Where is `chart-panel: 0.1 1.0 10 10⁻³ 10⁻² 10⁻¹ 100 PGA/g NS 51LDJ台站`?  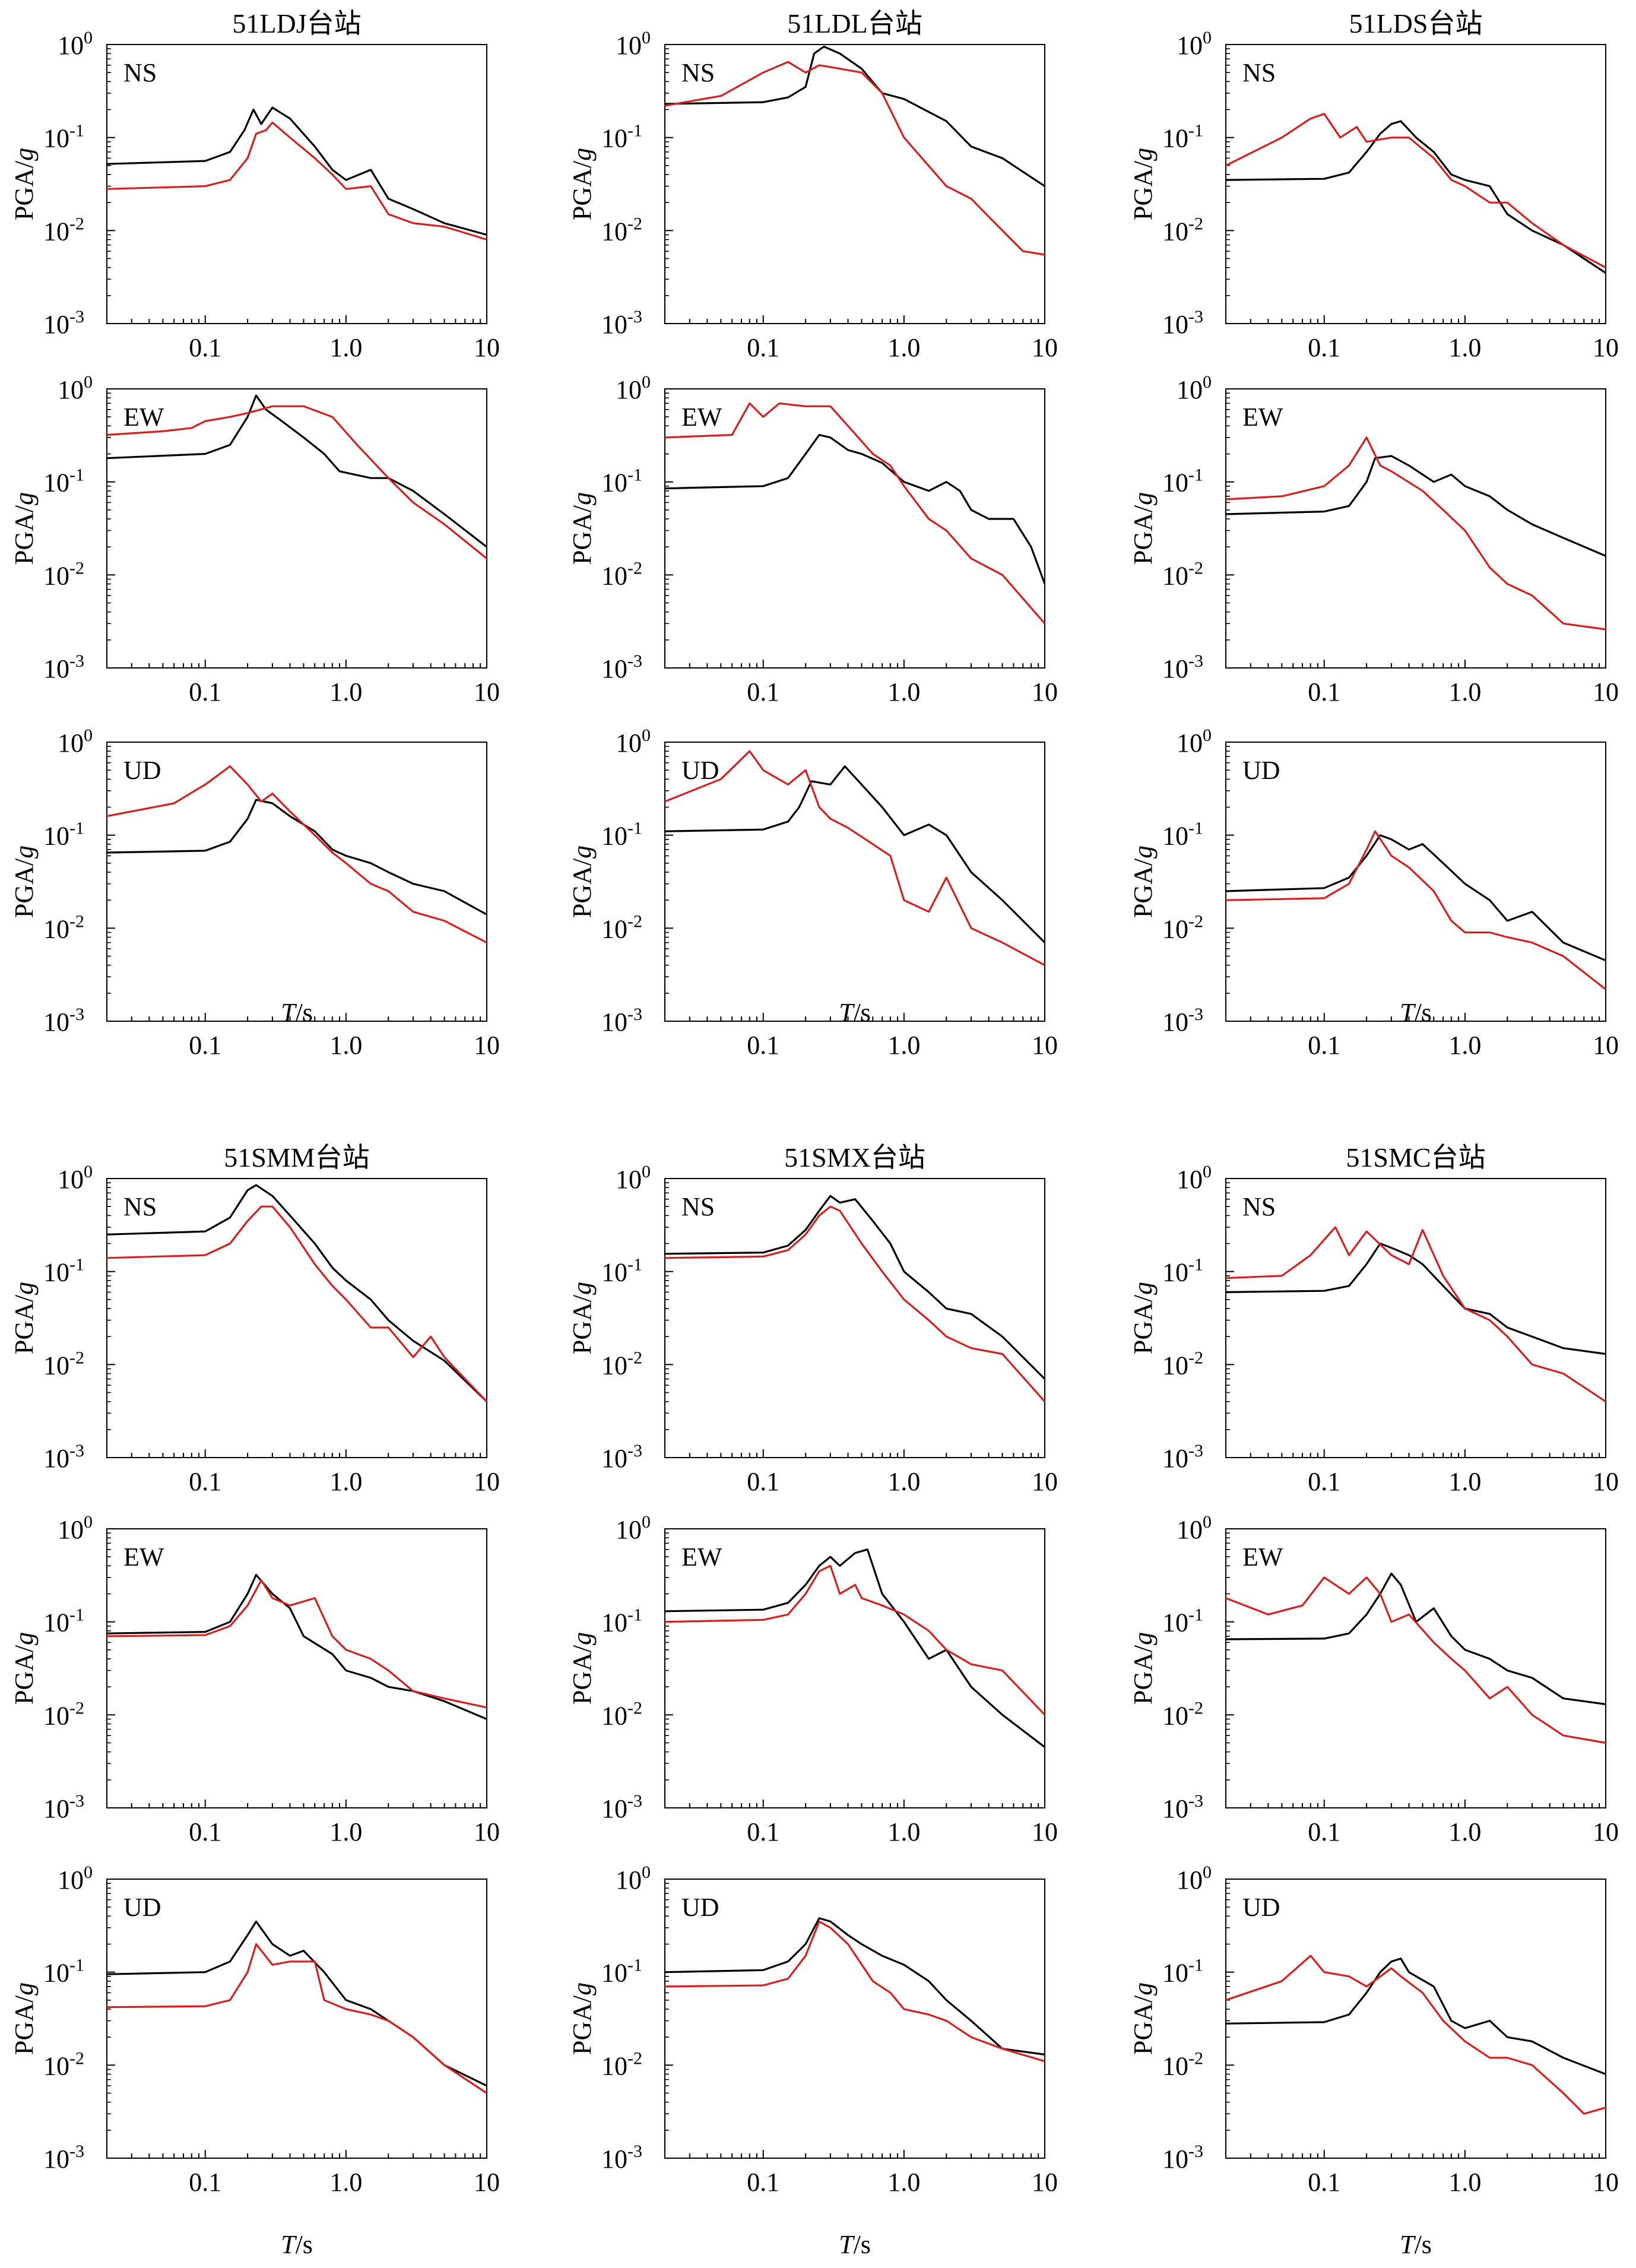
chart-panel: 0.1 1.0 10 10⁻³ 10⁻² 10⁻¹ 100 PGA/g NS 51LDJ台站 is located at coordinates (254, 185).